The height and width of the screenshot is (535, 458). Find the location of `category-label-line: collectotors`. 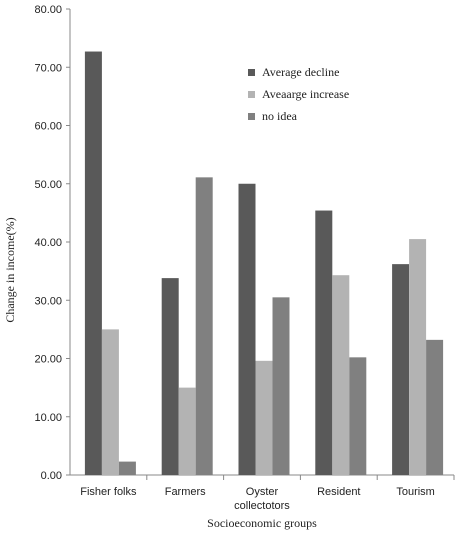

category-label-line: collectotors is located at coordinates (262, 506).